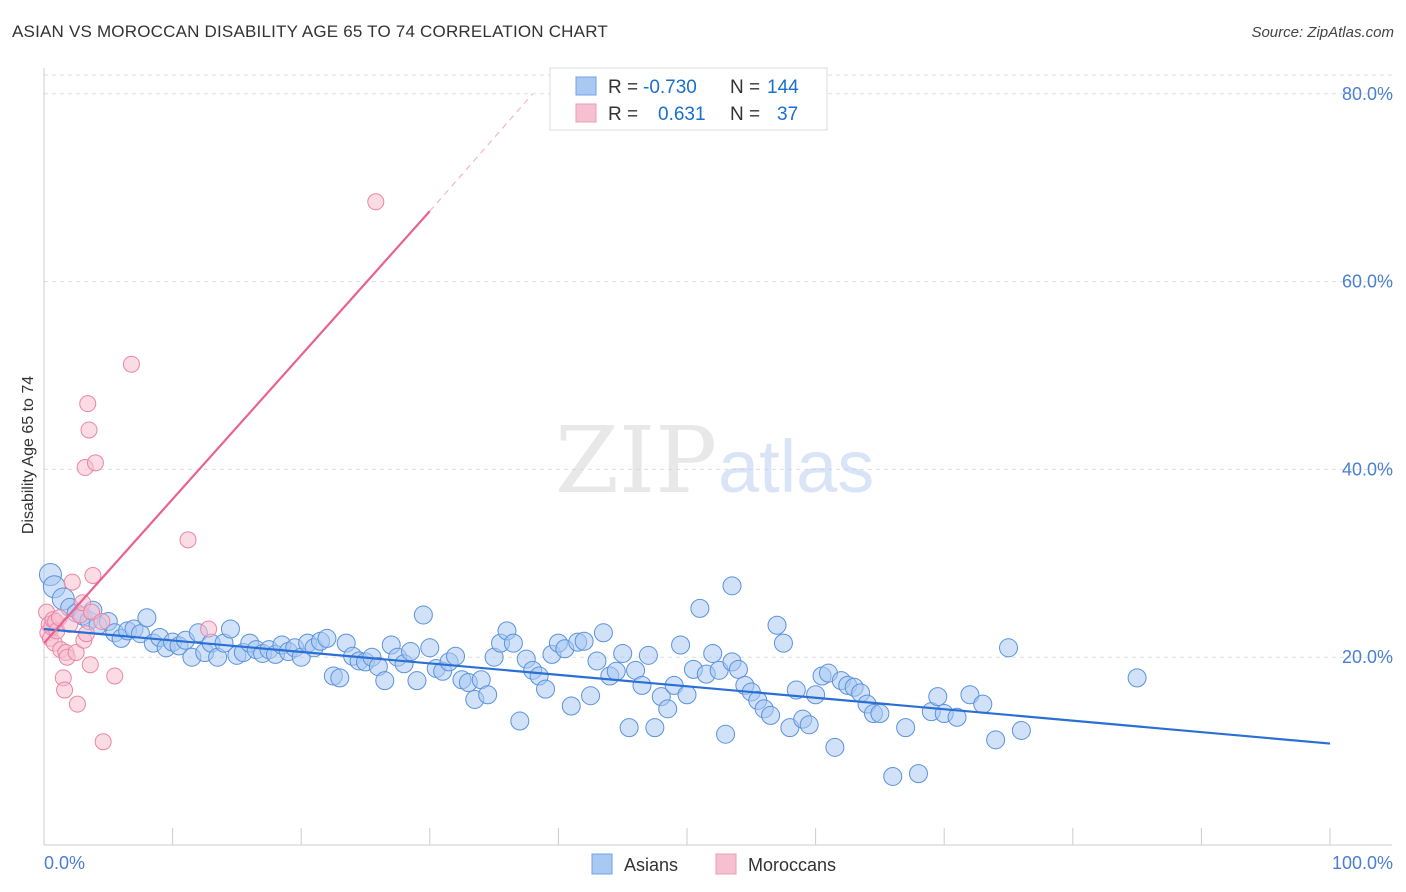  I want to click on y-axis-label: Disability Age 65 to 74, so click(28, 455).